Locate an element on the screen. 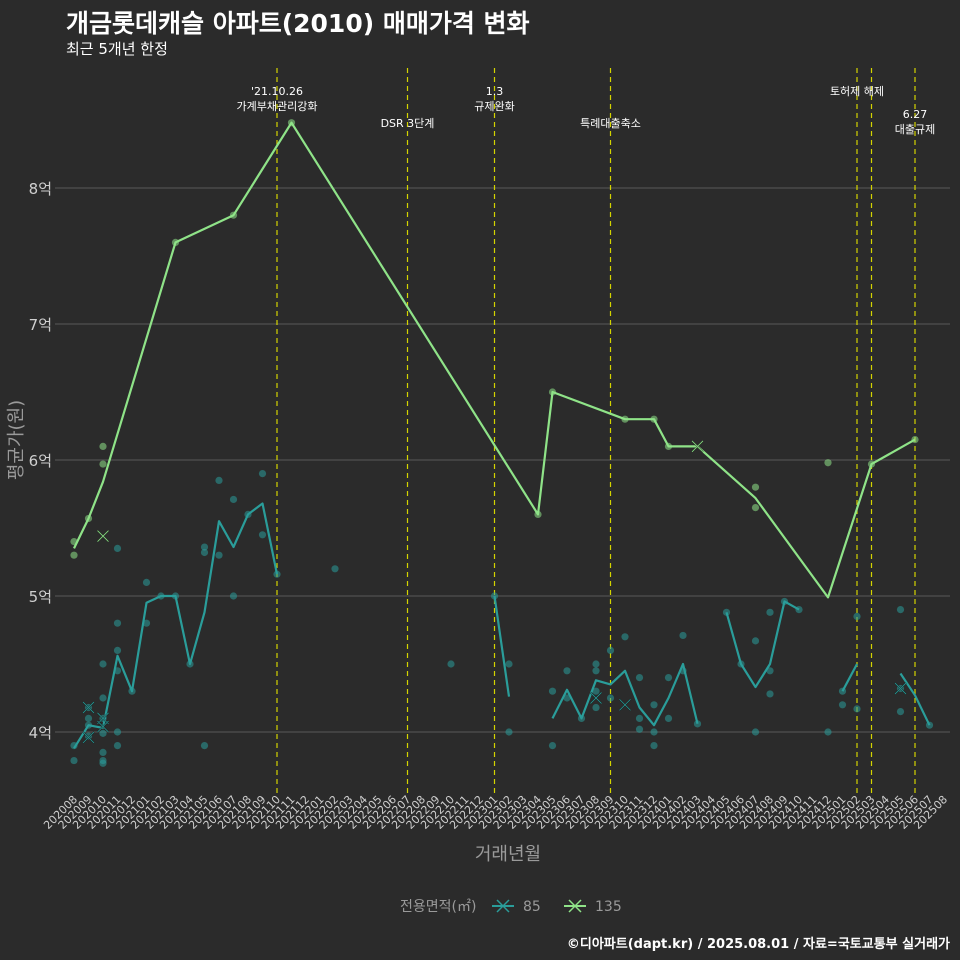 The image size is (960, 960). y-axis-title: 평균가(원) is located at coordinates (16, 440).